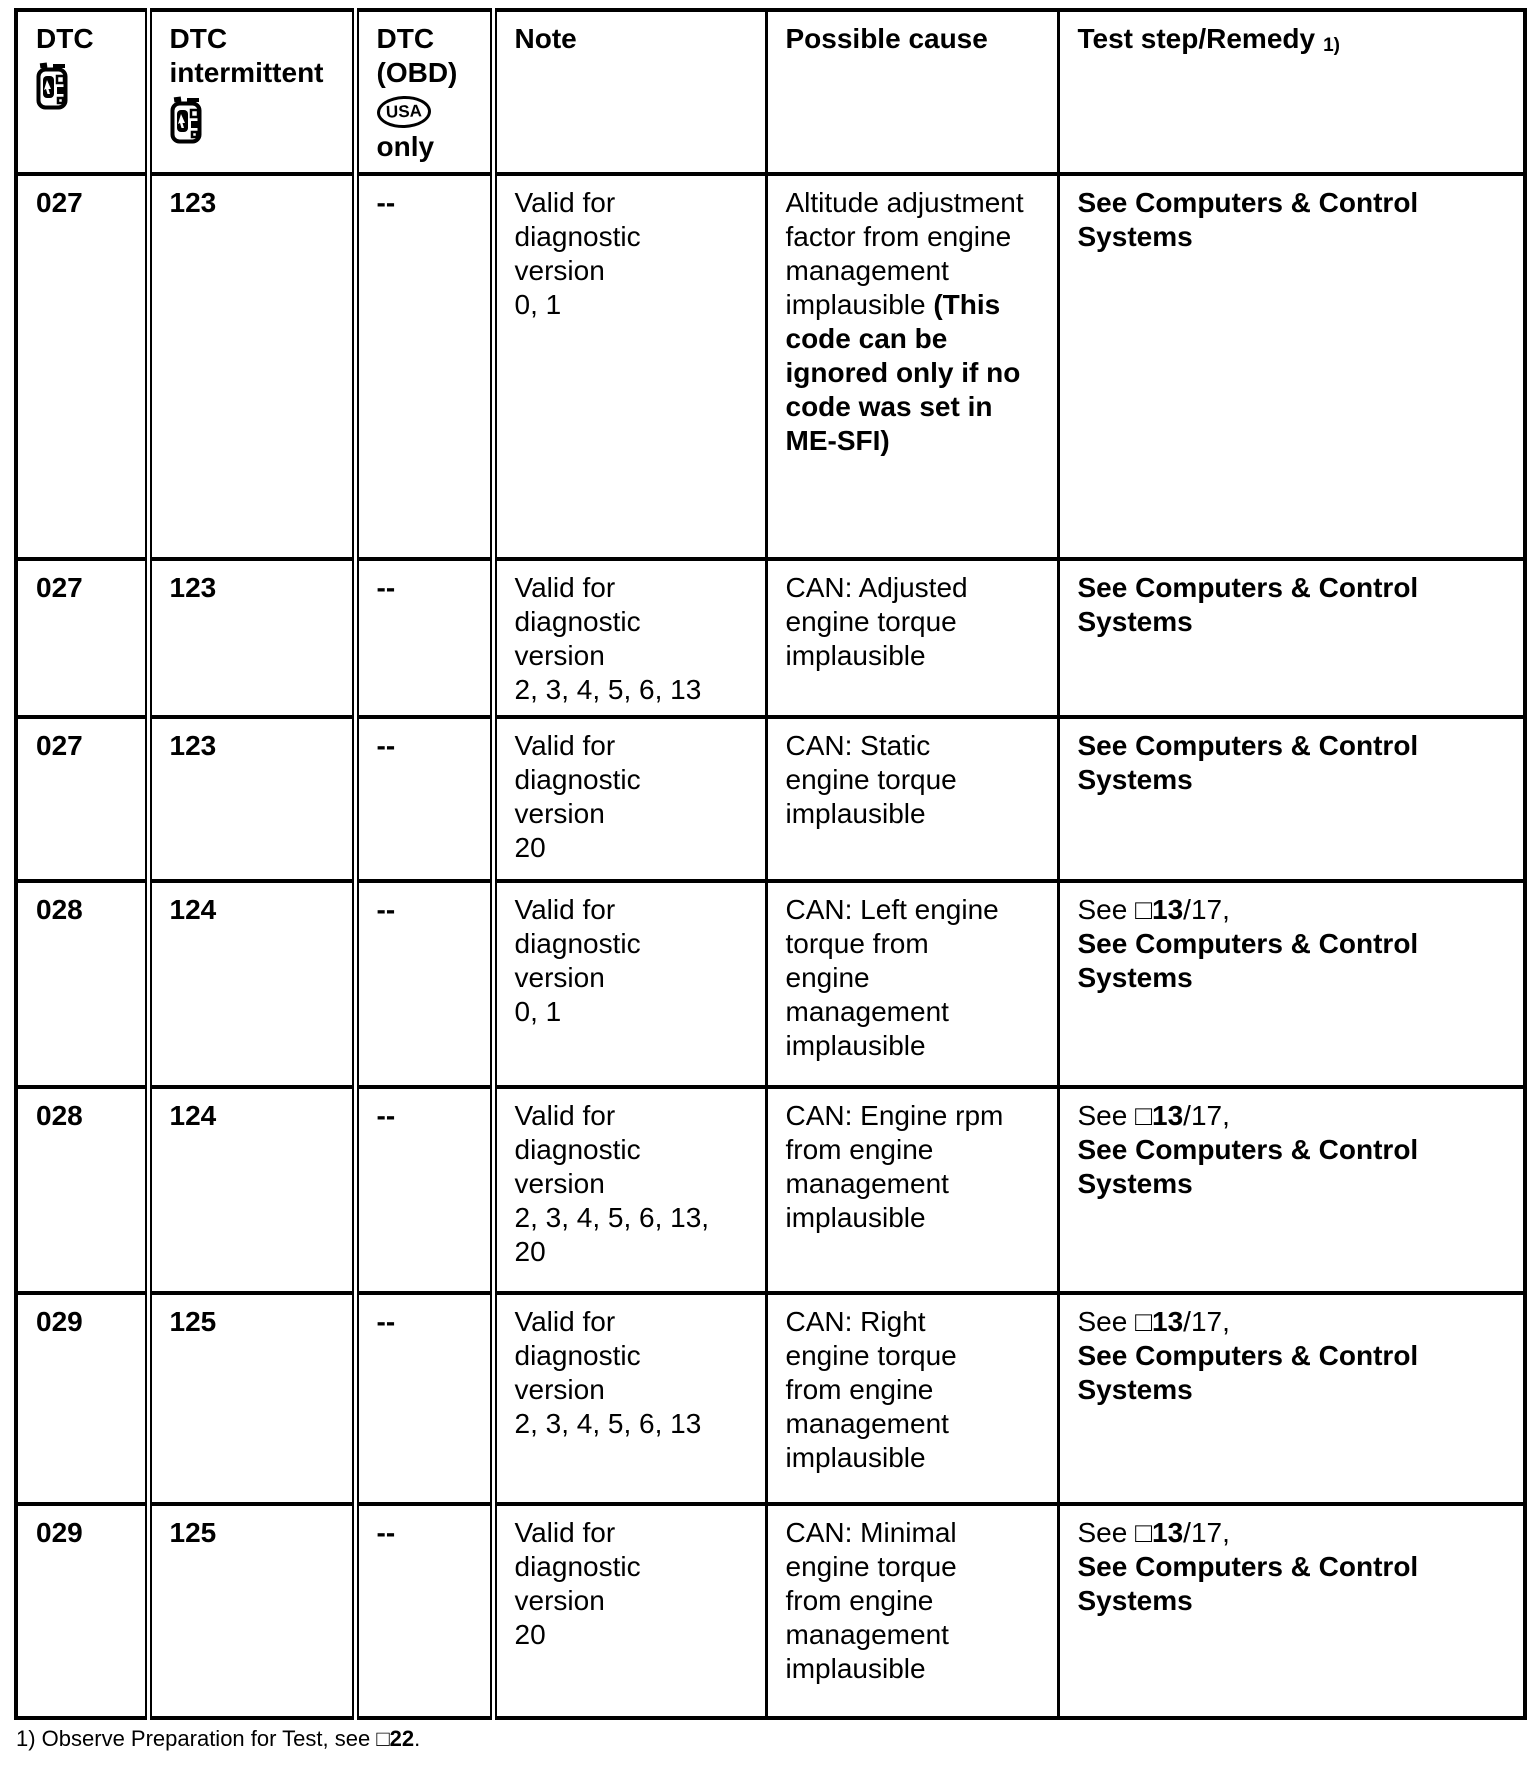 Image resolution: width=1536 pixels, height=1780 pixels. Describe the element at coordinates (82, 92) in the screenshot. I see `header-dtc: DTC` at that location.